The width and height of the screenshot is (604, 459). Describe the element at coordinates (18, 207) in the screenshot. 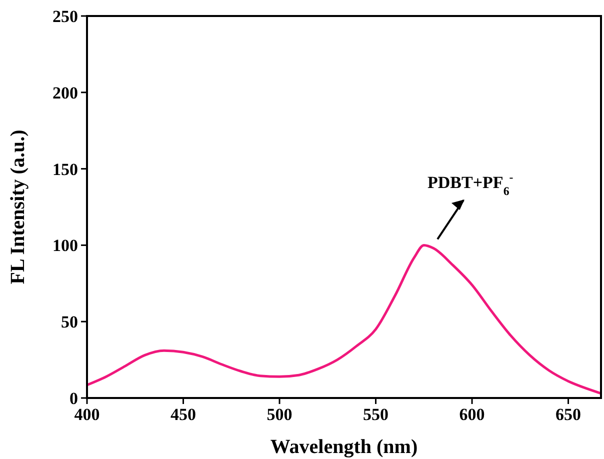

I see `y-axis-title: FL Intensity (a.u.)` at that location.